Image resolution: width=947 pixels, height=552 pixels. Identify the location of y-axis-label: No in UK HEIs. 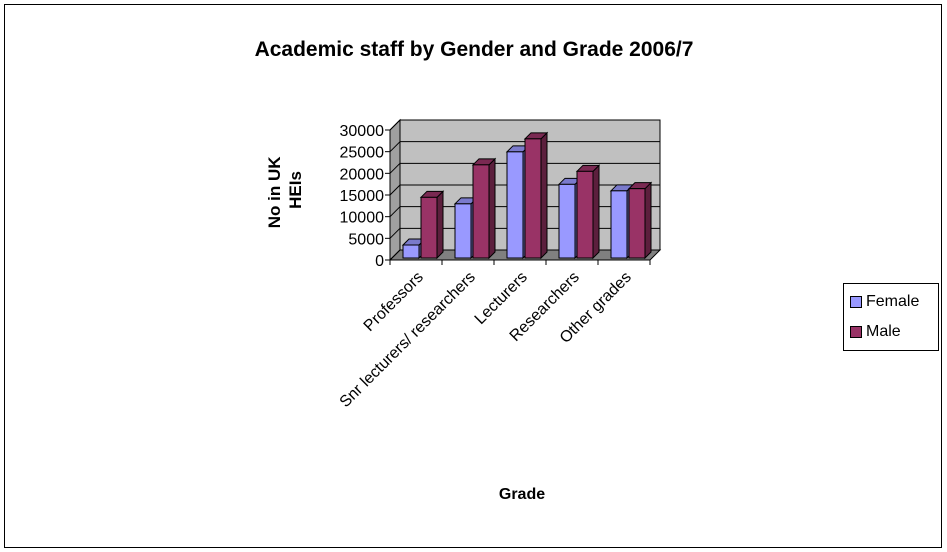
(285, 190).